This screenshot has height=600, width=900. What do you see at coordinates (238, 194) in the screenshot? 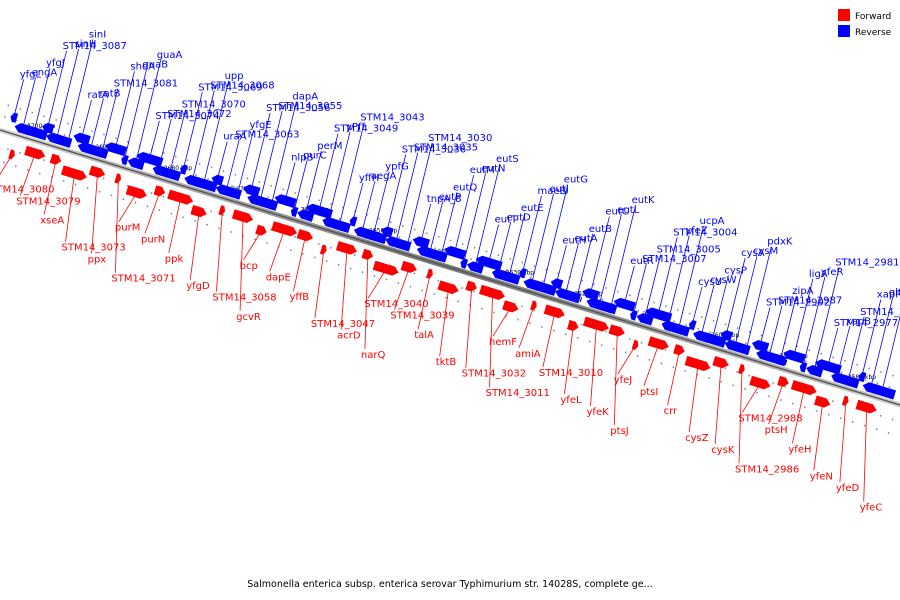
I see `feature-yfge` at bounding box center [238, 194].